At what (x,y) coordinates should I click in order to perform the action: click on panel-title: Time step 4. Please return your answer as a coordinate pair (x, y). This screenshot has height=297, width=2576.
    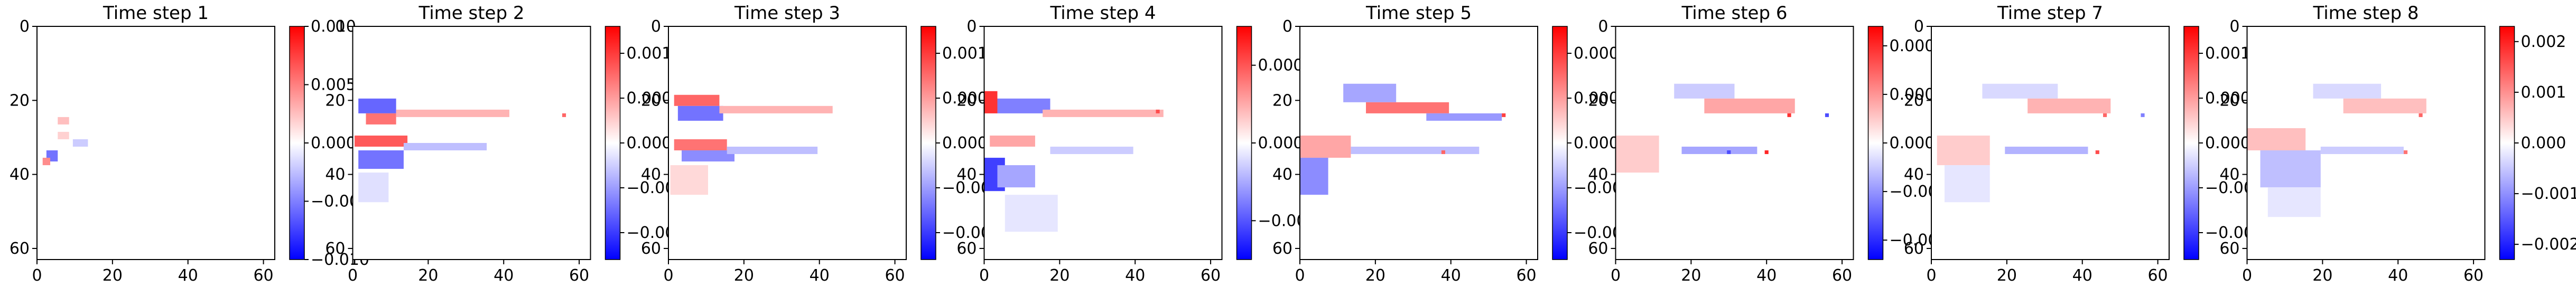
    Looking at the image, I should click on (1103, 13).